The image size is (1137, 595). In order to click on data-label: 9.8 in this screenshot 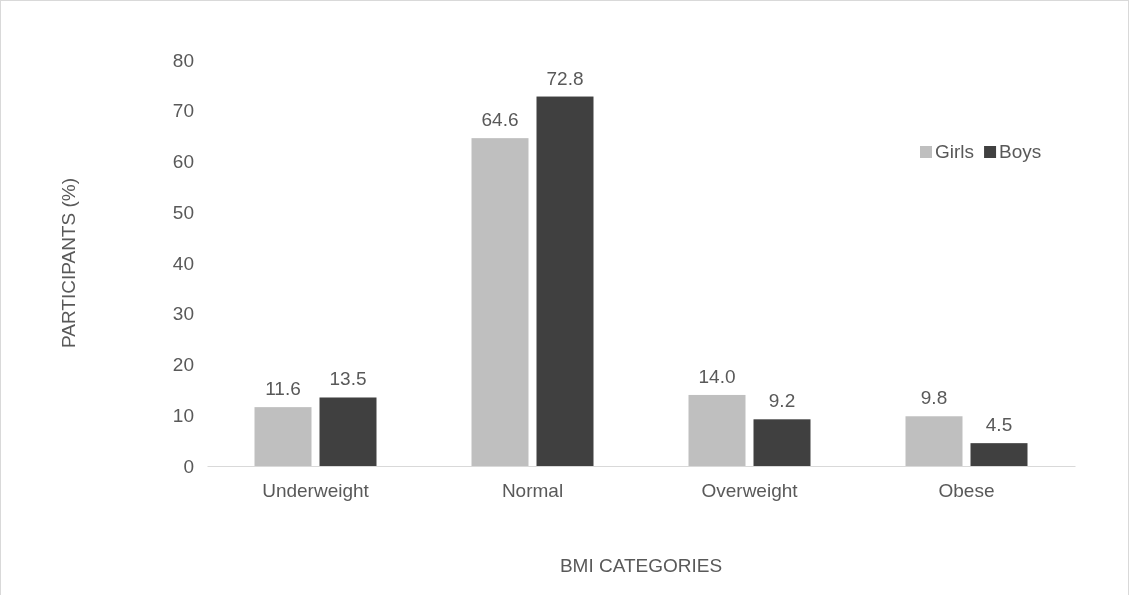, I will do `click(934, 398)`.